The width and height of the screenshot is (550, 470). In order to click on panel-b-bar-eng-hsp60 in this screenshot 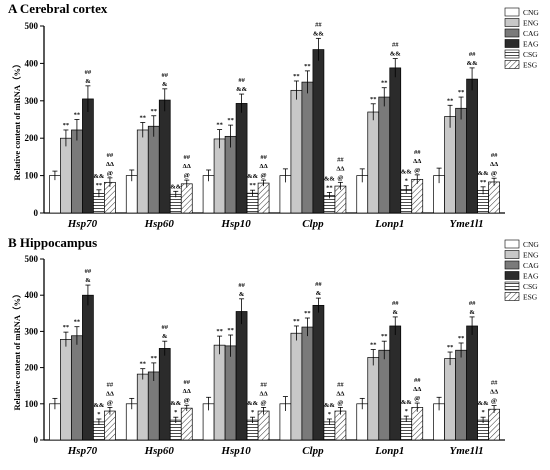, I will do `click(142, 407)`.